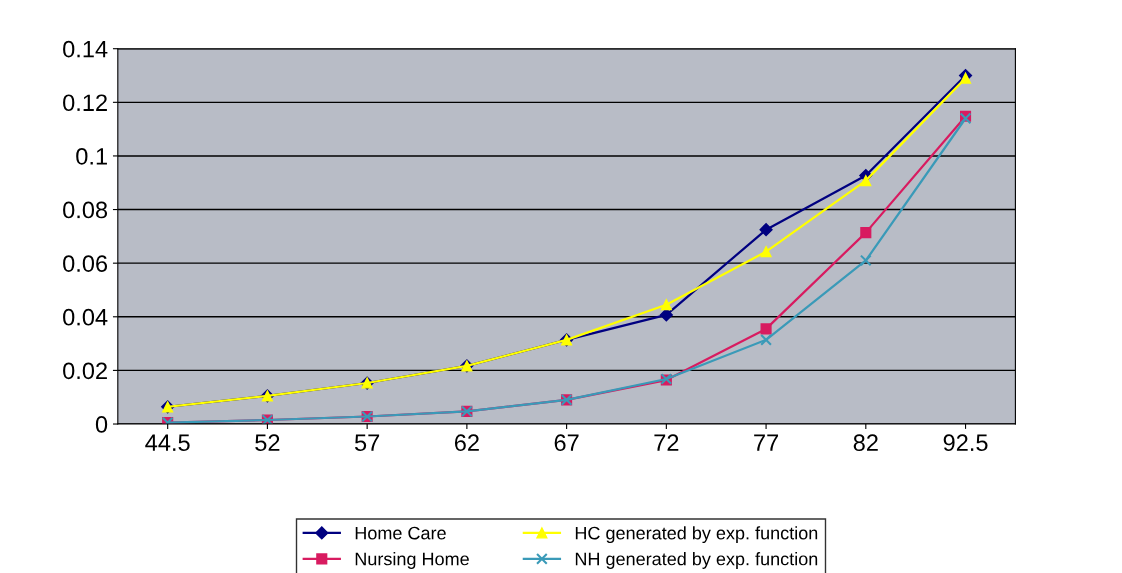 The image size is (1122, 573). What do you see at coordinates (101, 424) in the screenshot?
I see `y-tick-label: 0` at bounding box center [101, 424].